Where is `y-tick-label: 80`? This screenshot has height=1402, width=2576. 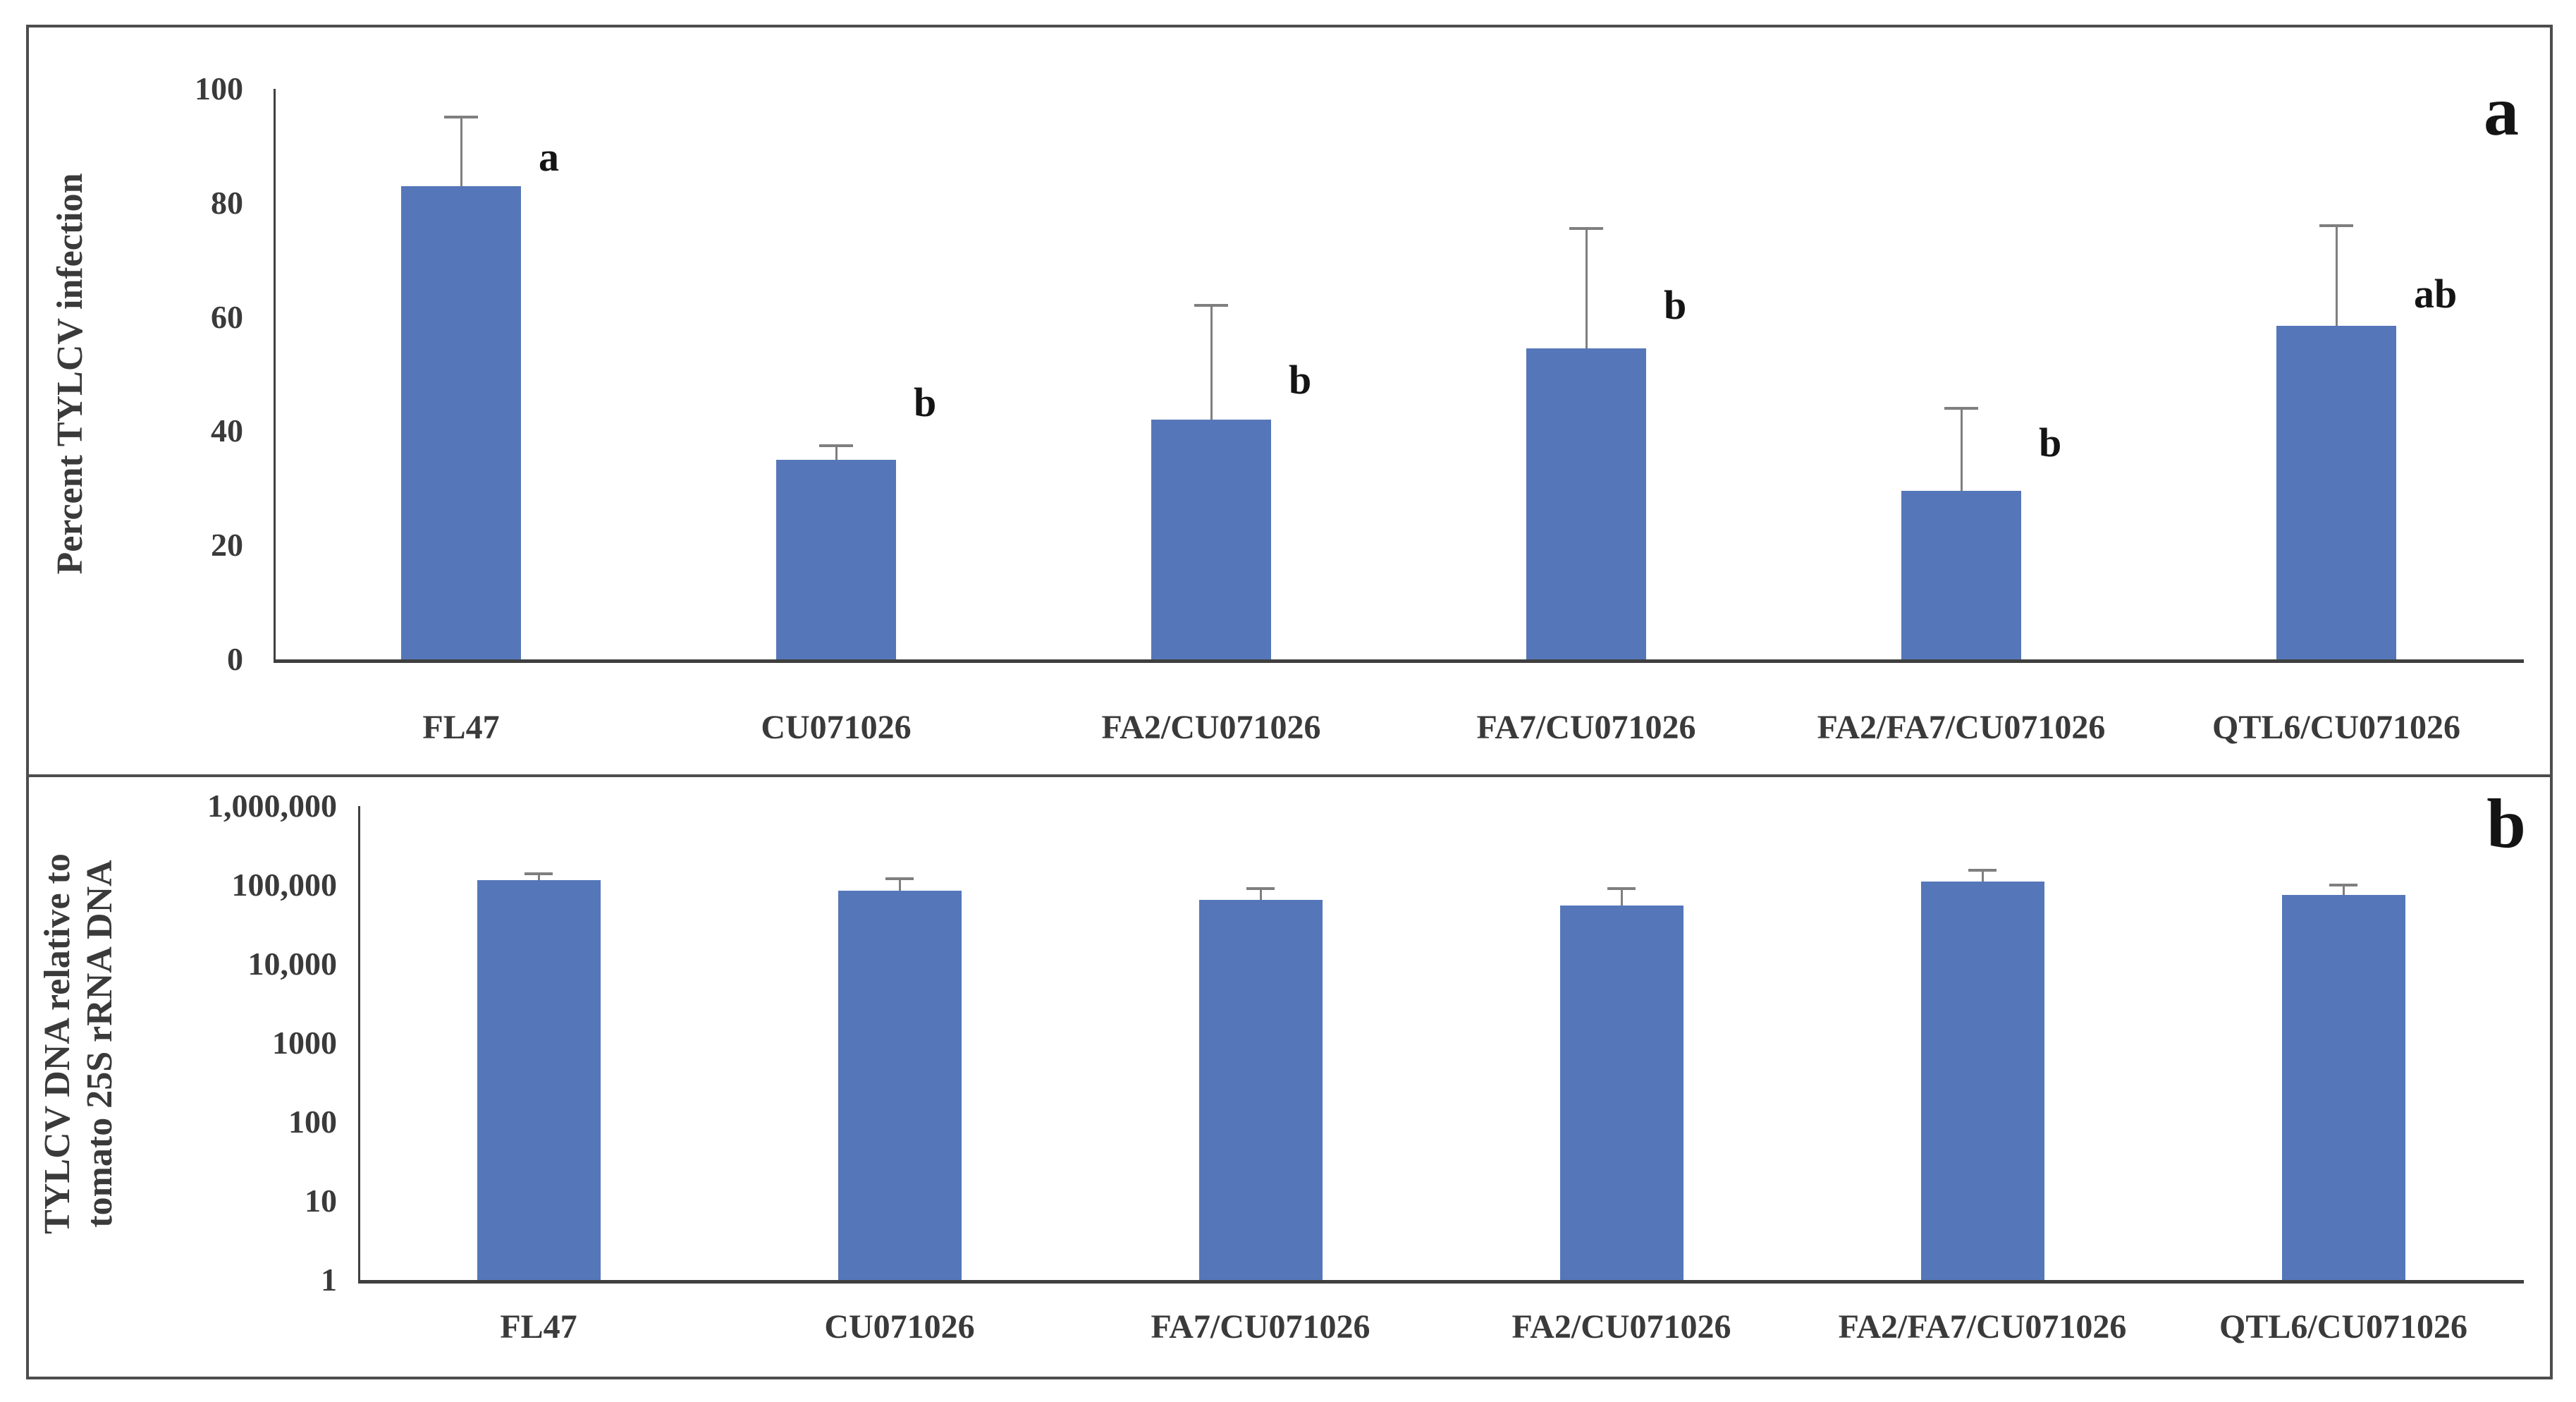
y-tick-label: 80 is located at coordinates (227, 202).